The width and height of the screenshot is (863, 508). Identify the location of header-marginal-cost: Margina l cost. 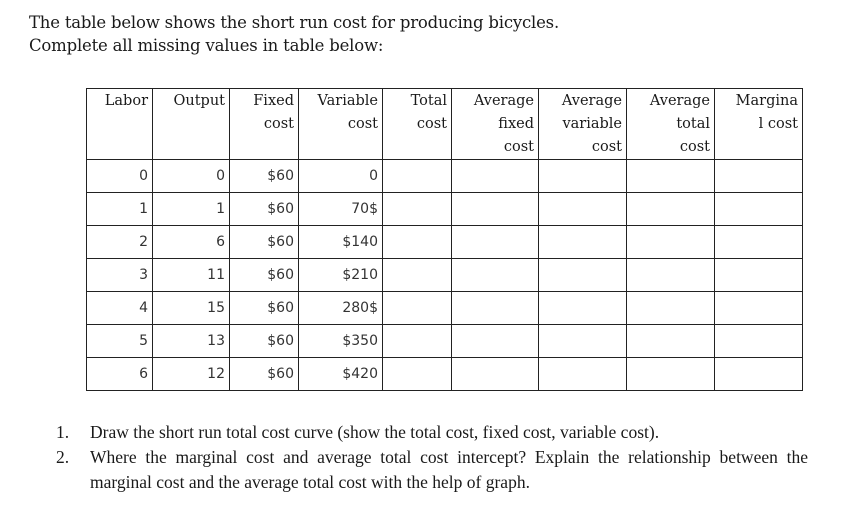
(758, 124).